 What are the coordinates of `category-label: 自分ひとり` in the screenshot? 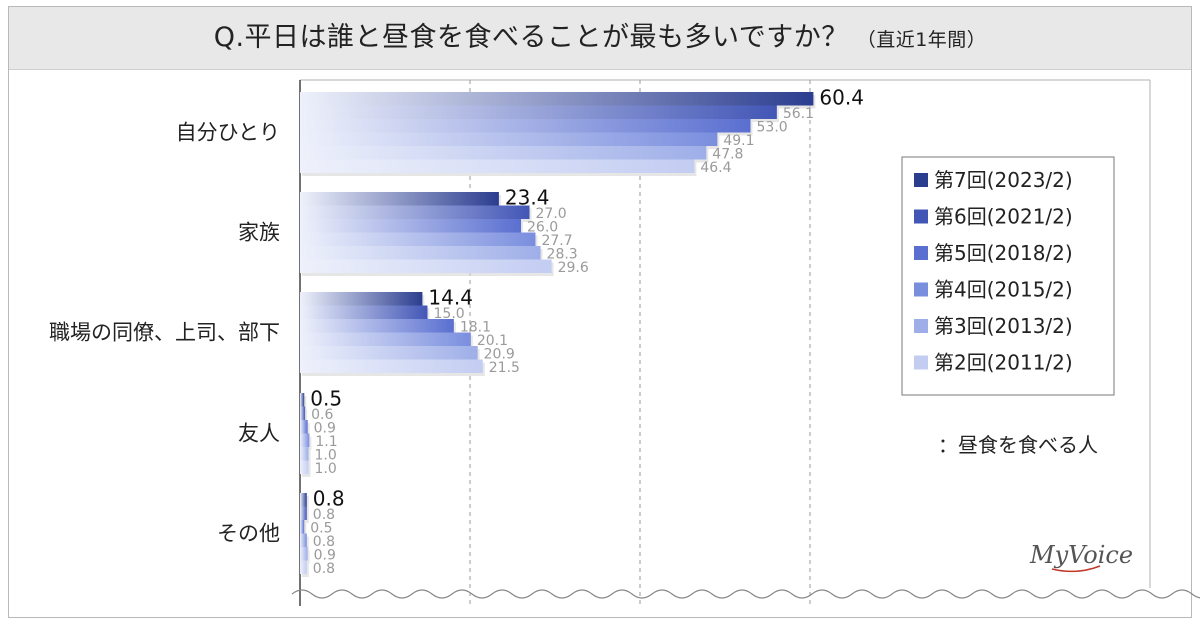 It's located at (228, 133).